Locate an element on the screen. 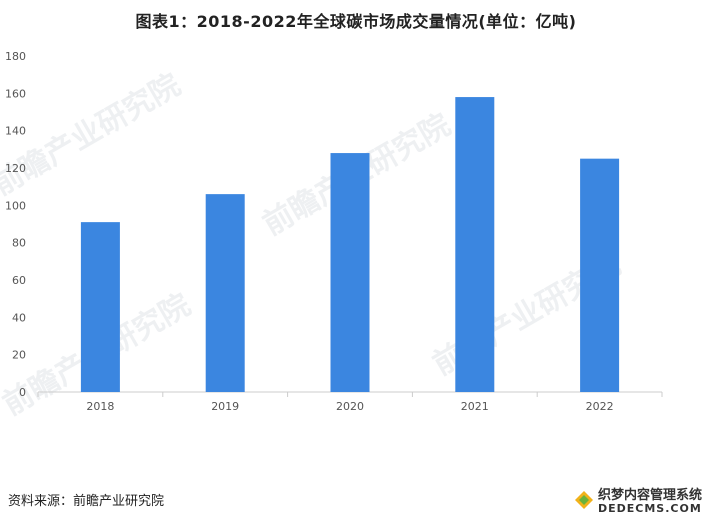 This screenshot has width=712, height=521. x-tick-label: 2019 is located at coordinates (225, 406).